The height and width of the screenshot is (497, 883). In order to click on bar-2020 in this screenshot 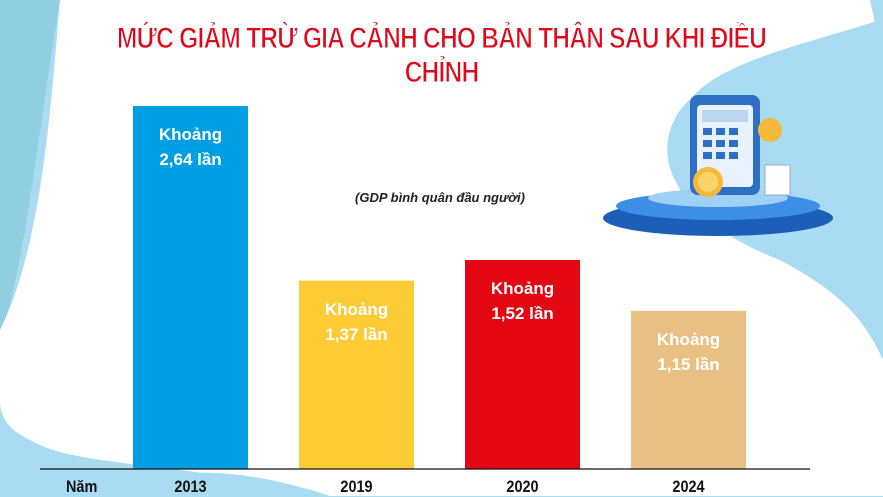, I will do `click(522, 364)`.